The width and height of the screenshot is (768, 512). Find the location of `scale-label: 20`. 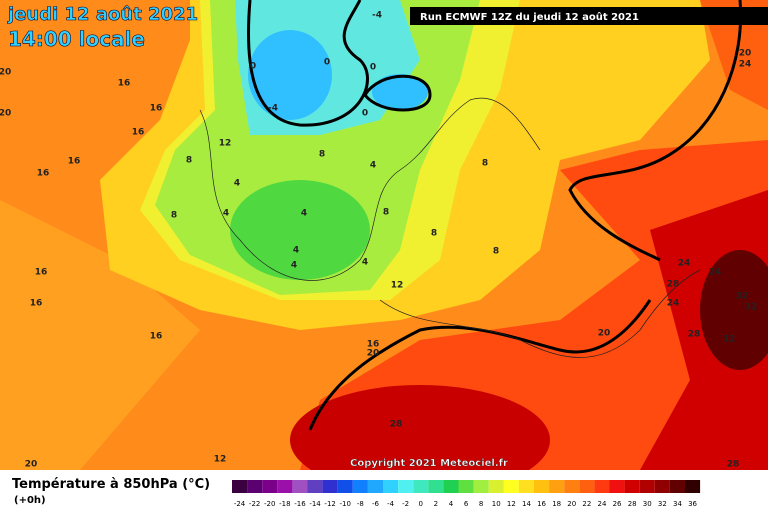

scale-label: 20 is located at coordinates (571, 504).